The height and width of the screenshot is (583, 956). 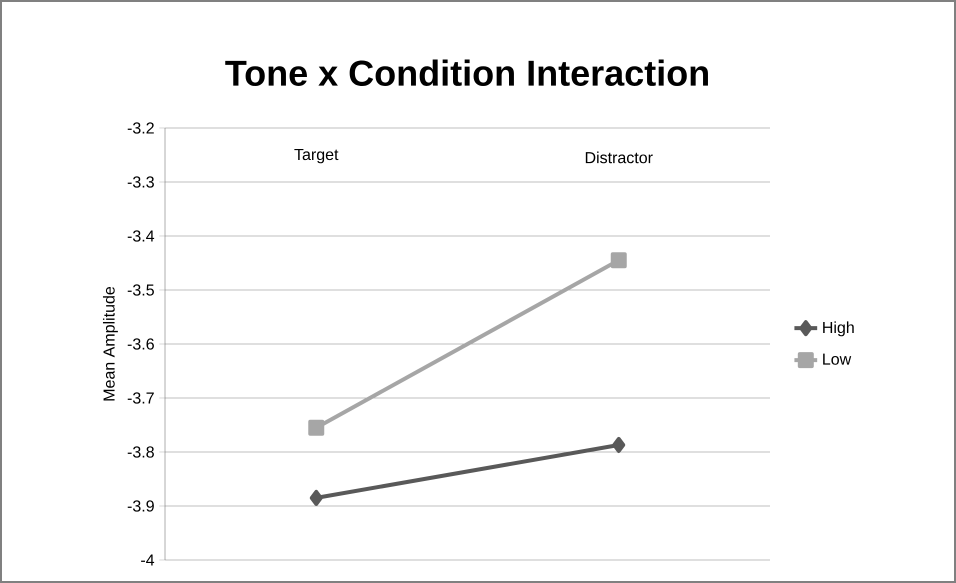 I want to click on y-tick-label: -3.9, so click(x=141, y=506).